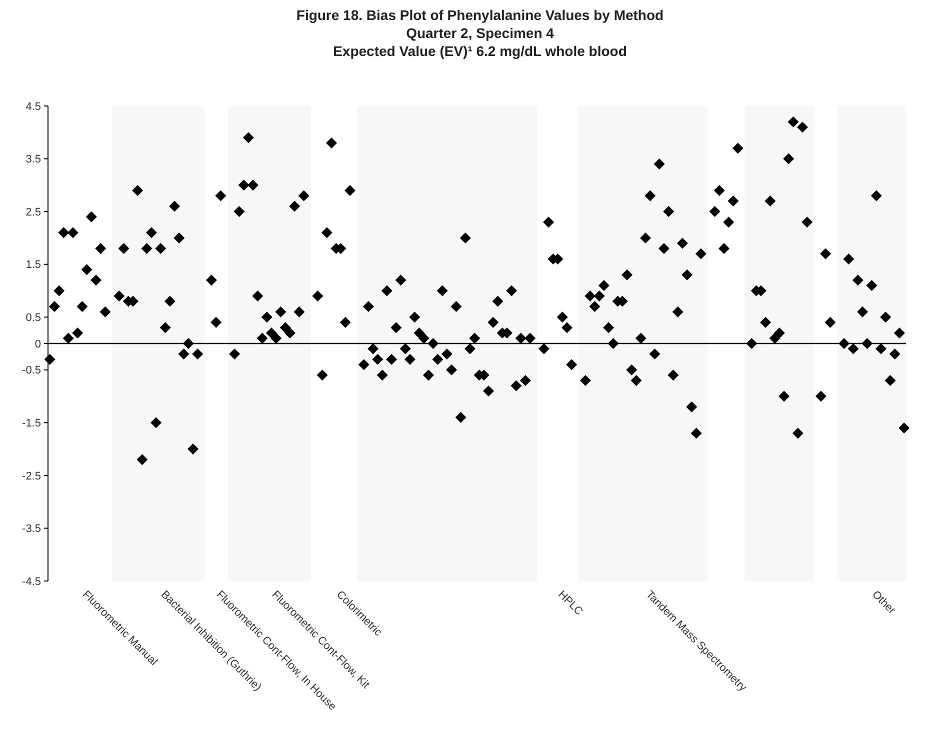 The height and width of the screenshot is (756, 945). Describe the element at coordinates (31, 529) in the screenshot. I see `y-tick-label: -3.5` at that location.